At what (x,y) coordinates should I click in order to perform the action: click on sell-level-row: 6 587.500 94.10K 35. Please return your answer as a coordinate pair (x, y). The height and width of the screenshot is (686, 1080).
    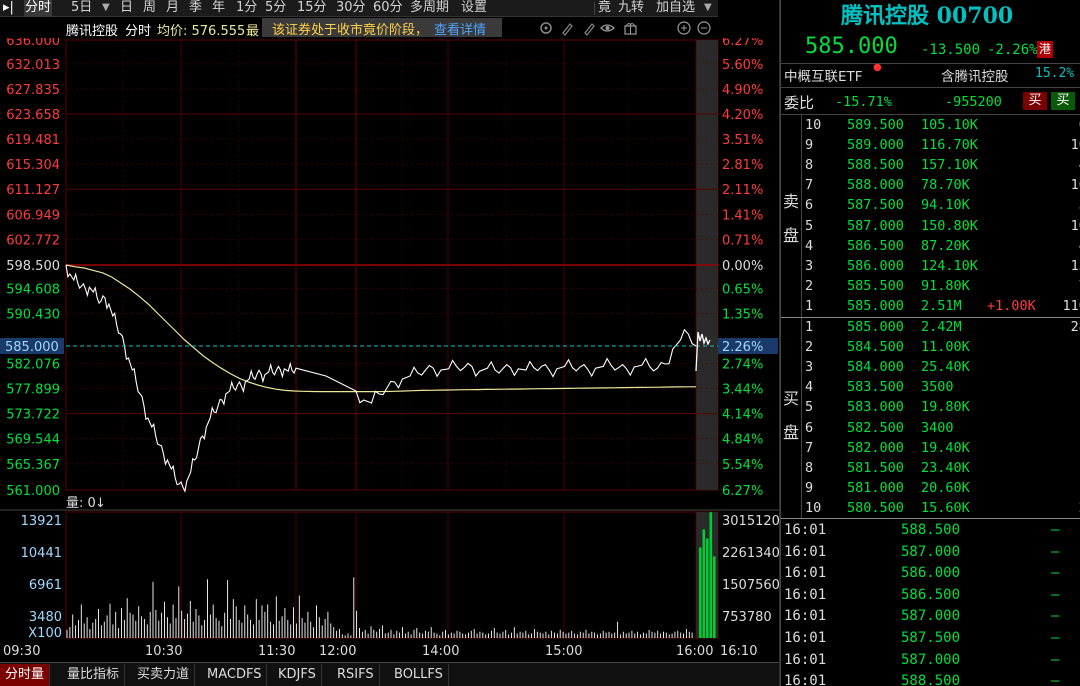
    Looking at the image, I should click on (940, 206).